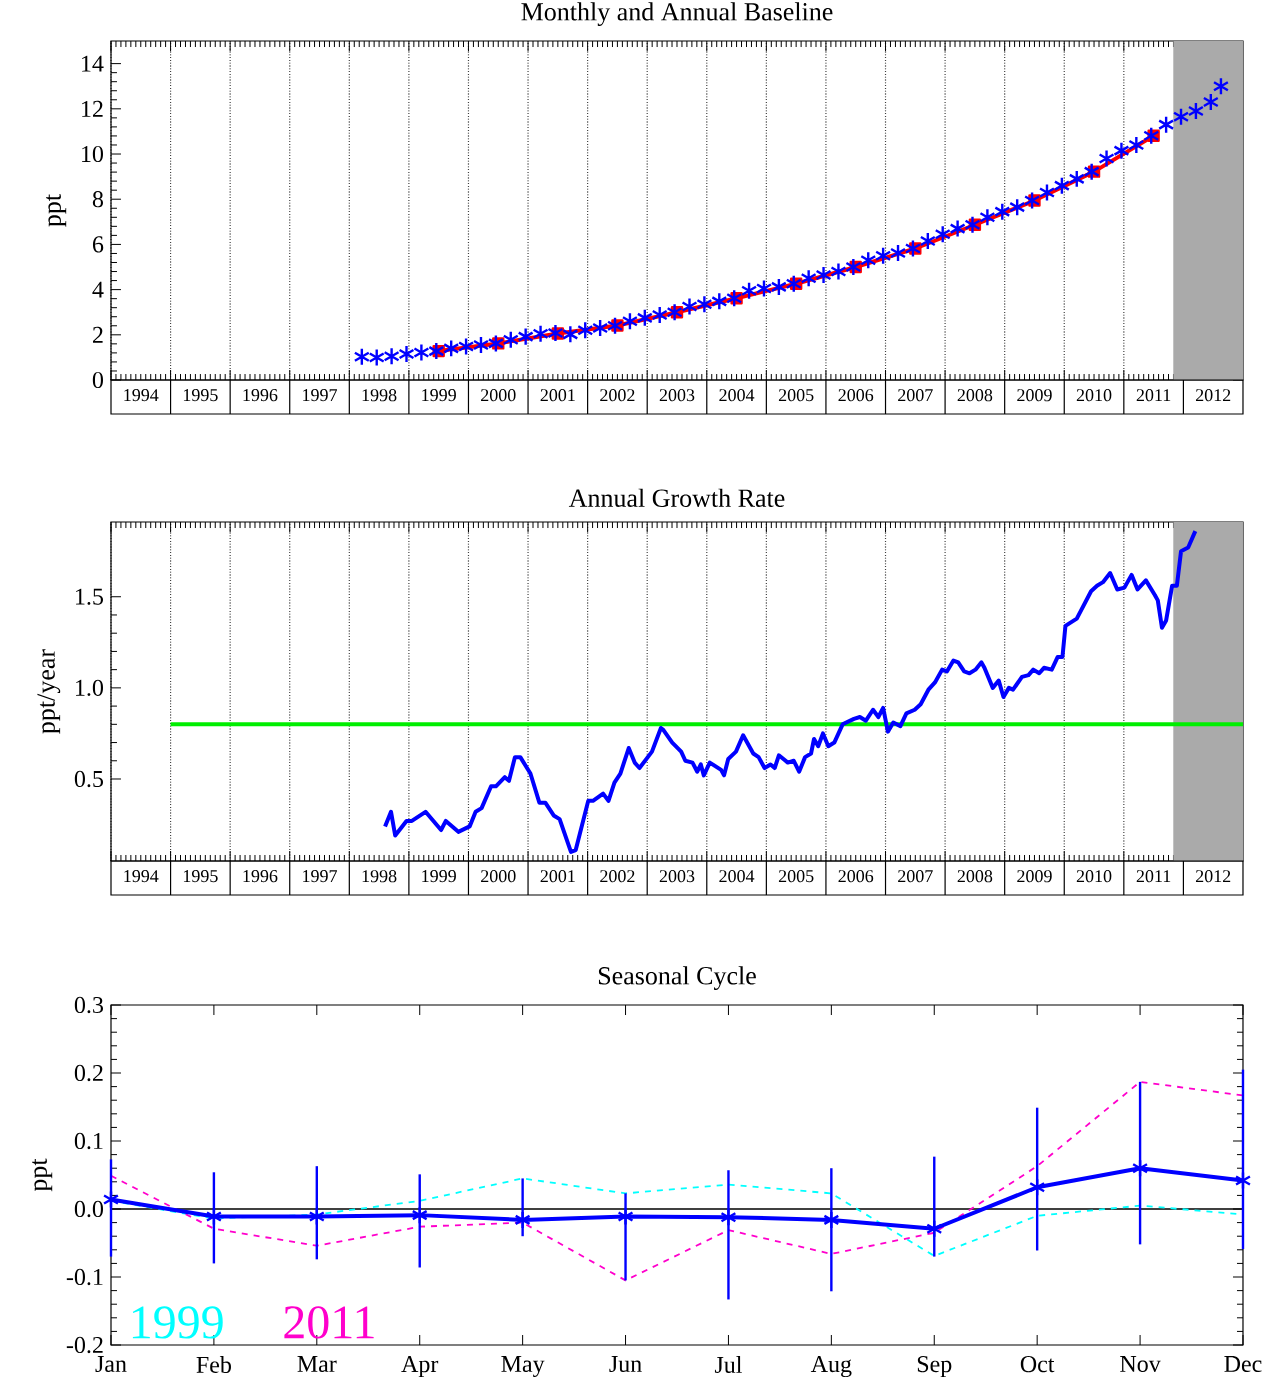 This screenshot has height=1389, width=1287. I want to click on y-tick-label: -0.2, so click(84, 1345).